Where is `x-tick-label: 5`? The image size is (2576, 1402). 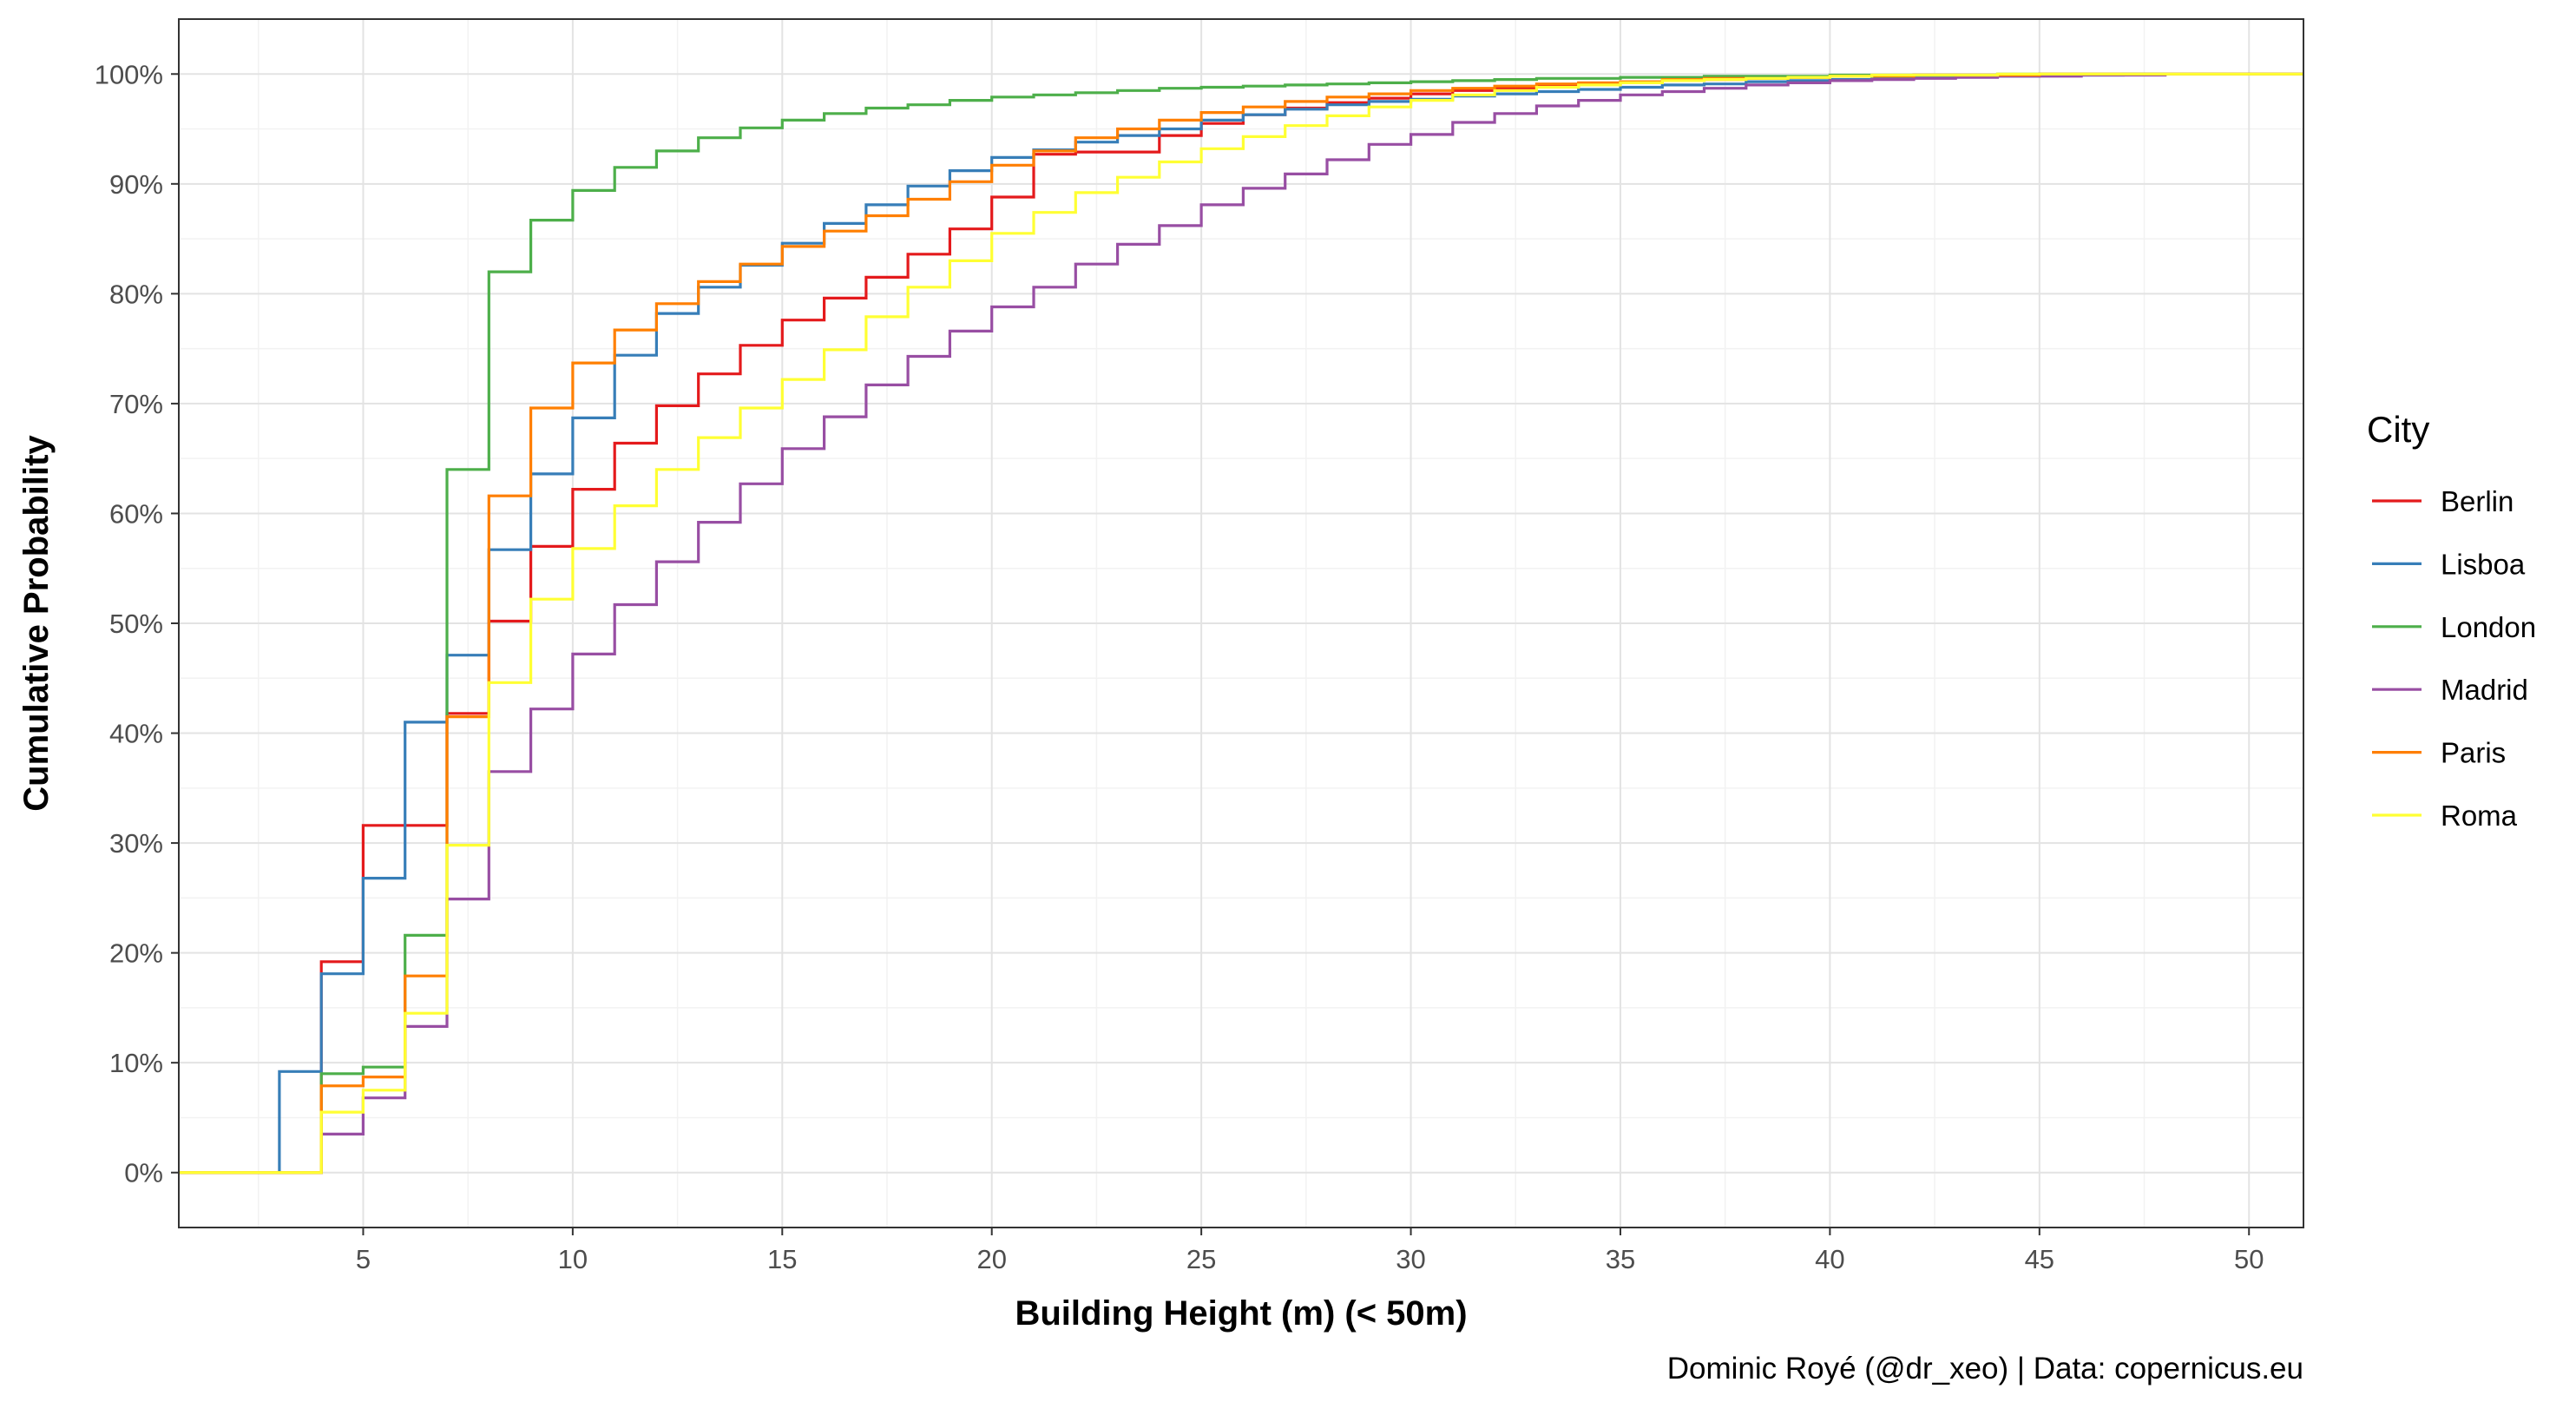
x-tick-label: 5 is located at coordinates (364, 1259).